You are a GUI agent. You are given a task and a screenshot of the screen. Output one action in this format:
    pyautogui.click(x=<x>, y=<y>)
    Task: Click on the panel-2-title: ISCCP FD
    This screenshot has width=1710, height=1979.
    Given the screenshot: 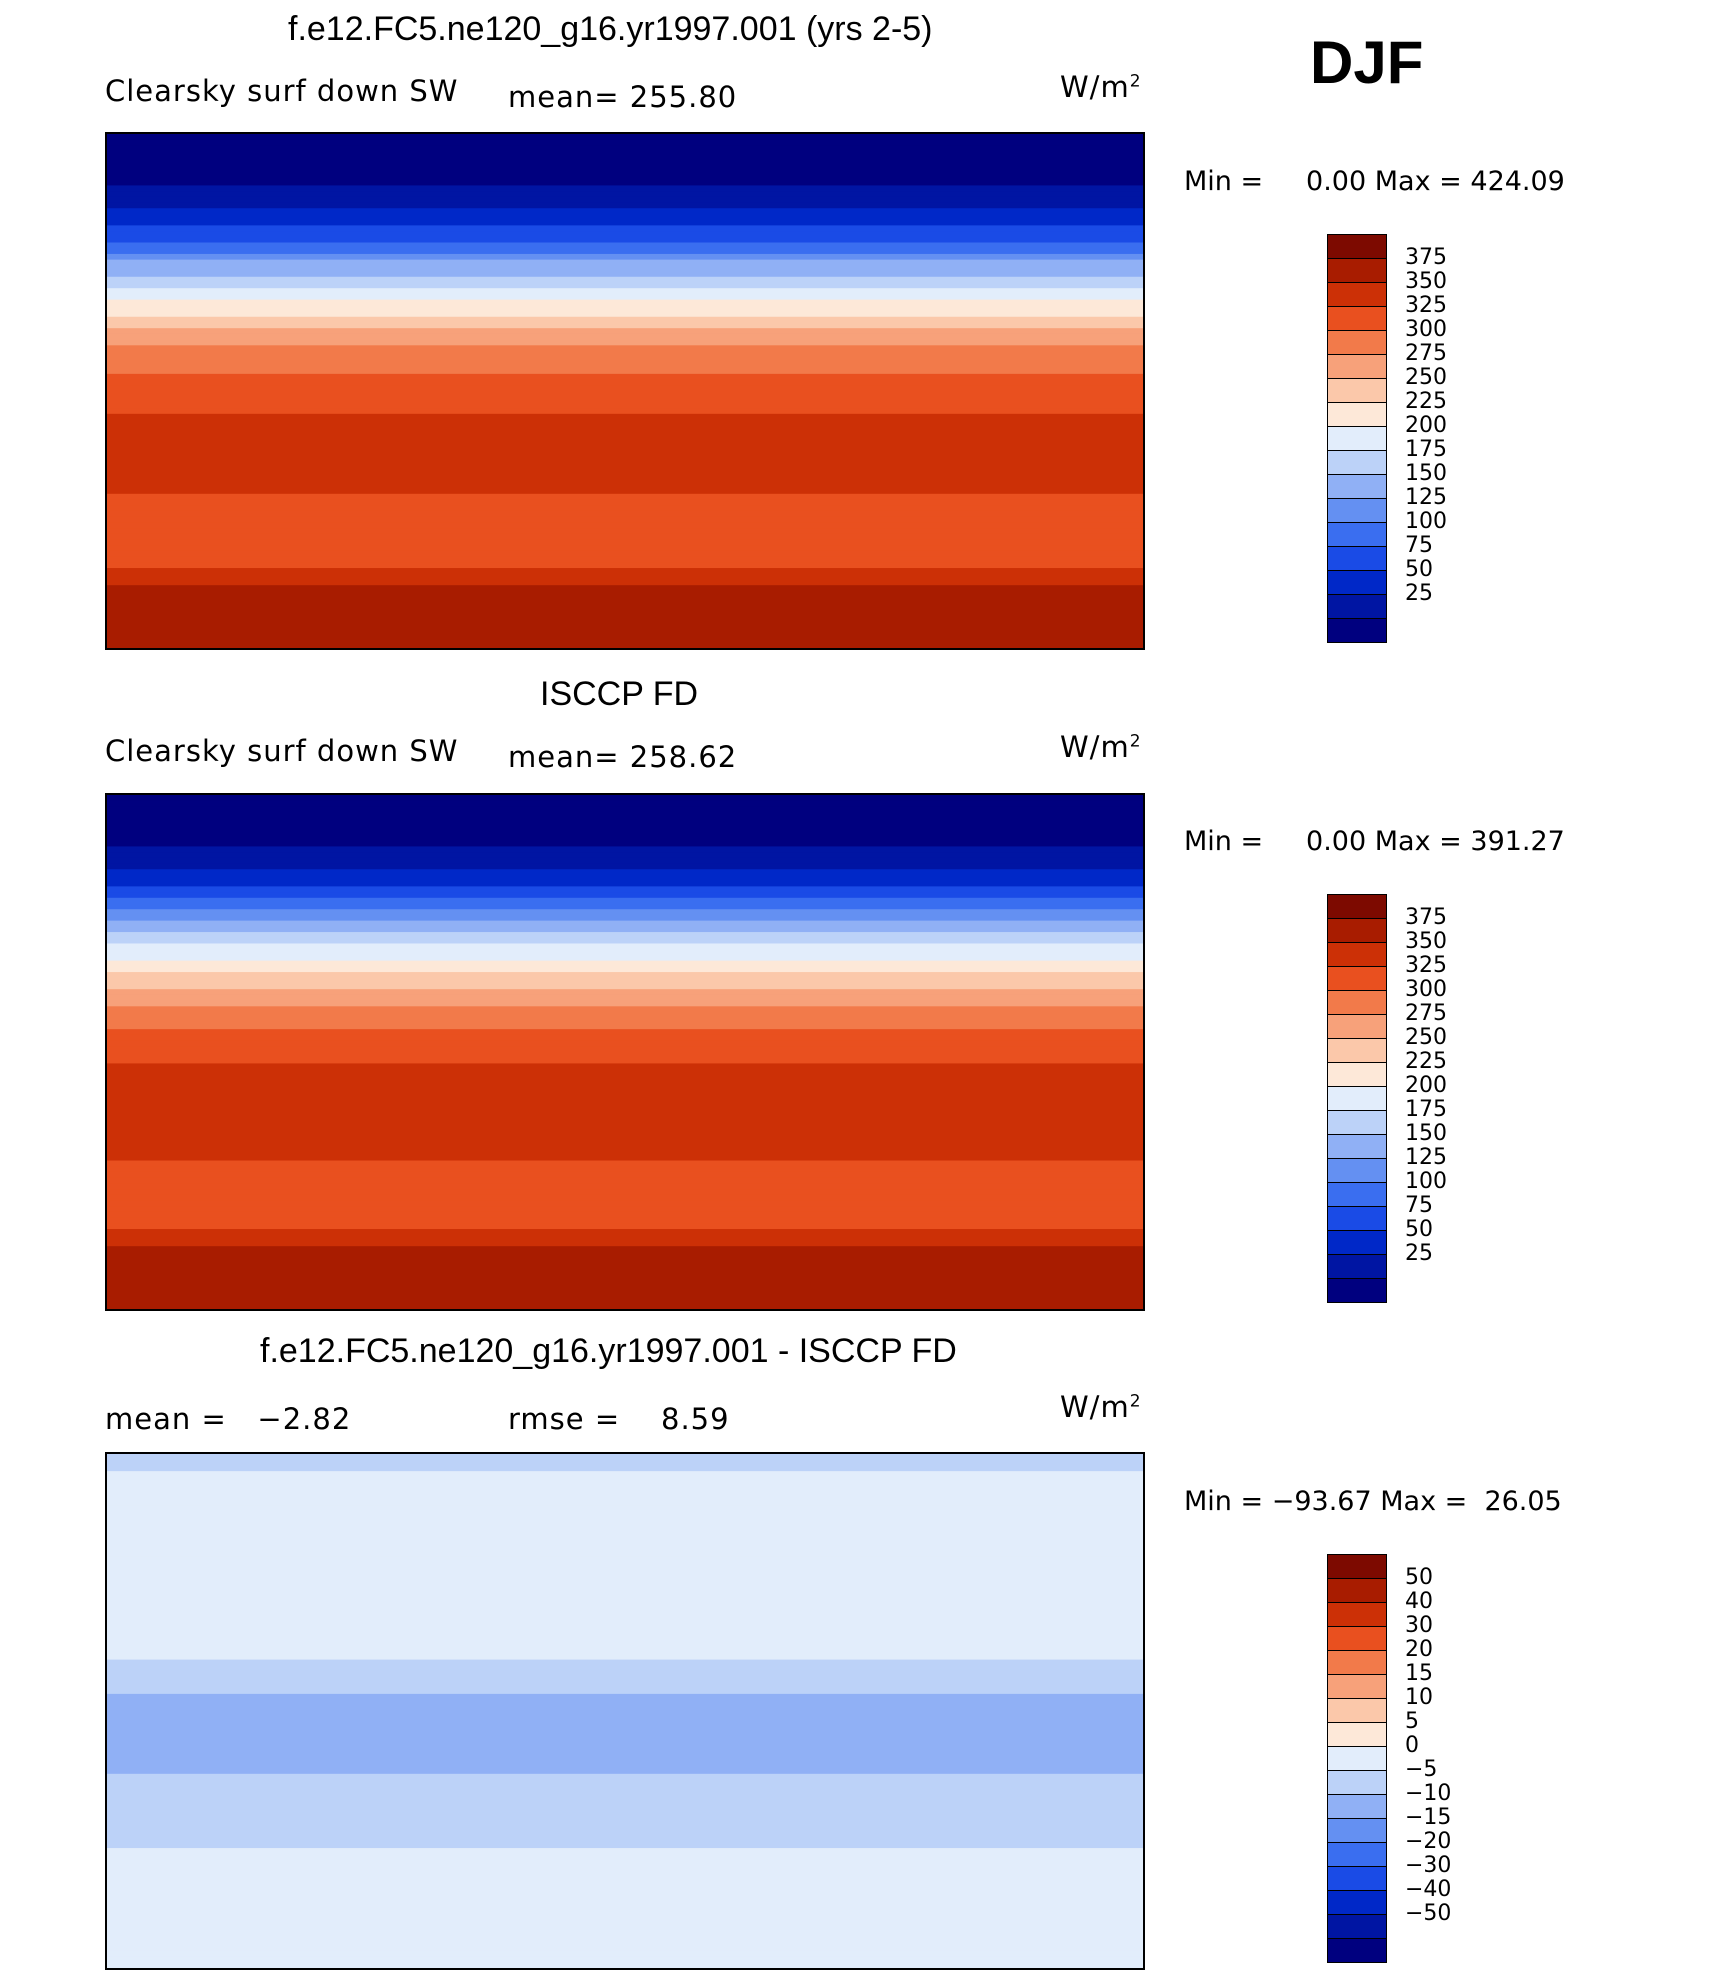 What is the action you would take?
    pyautogui.click(x=619, y=694)
    